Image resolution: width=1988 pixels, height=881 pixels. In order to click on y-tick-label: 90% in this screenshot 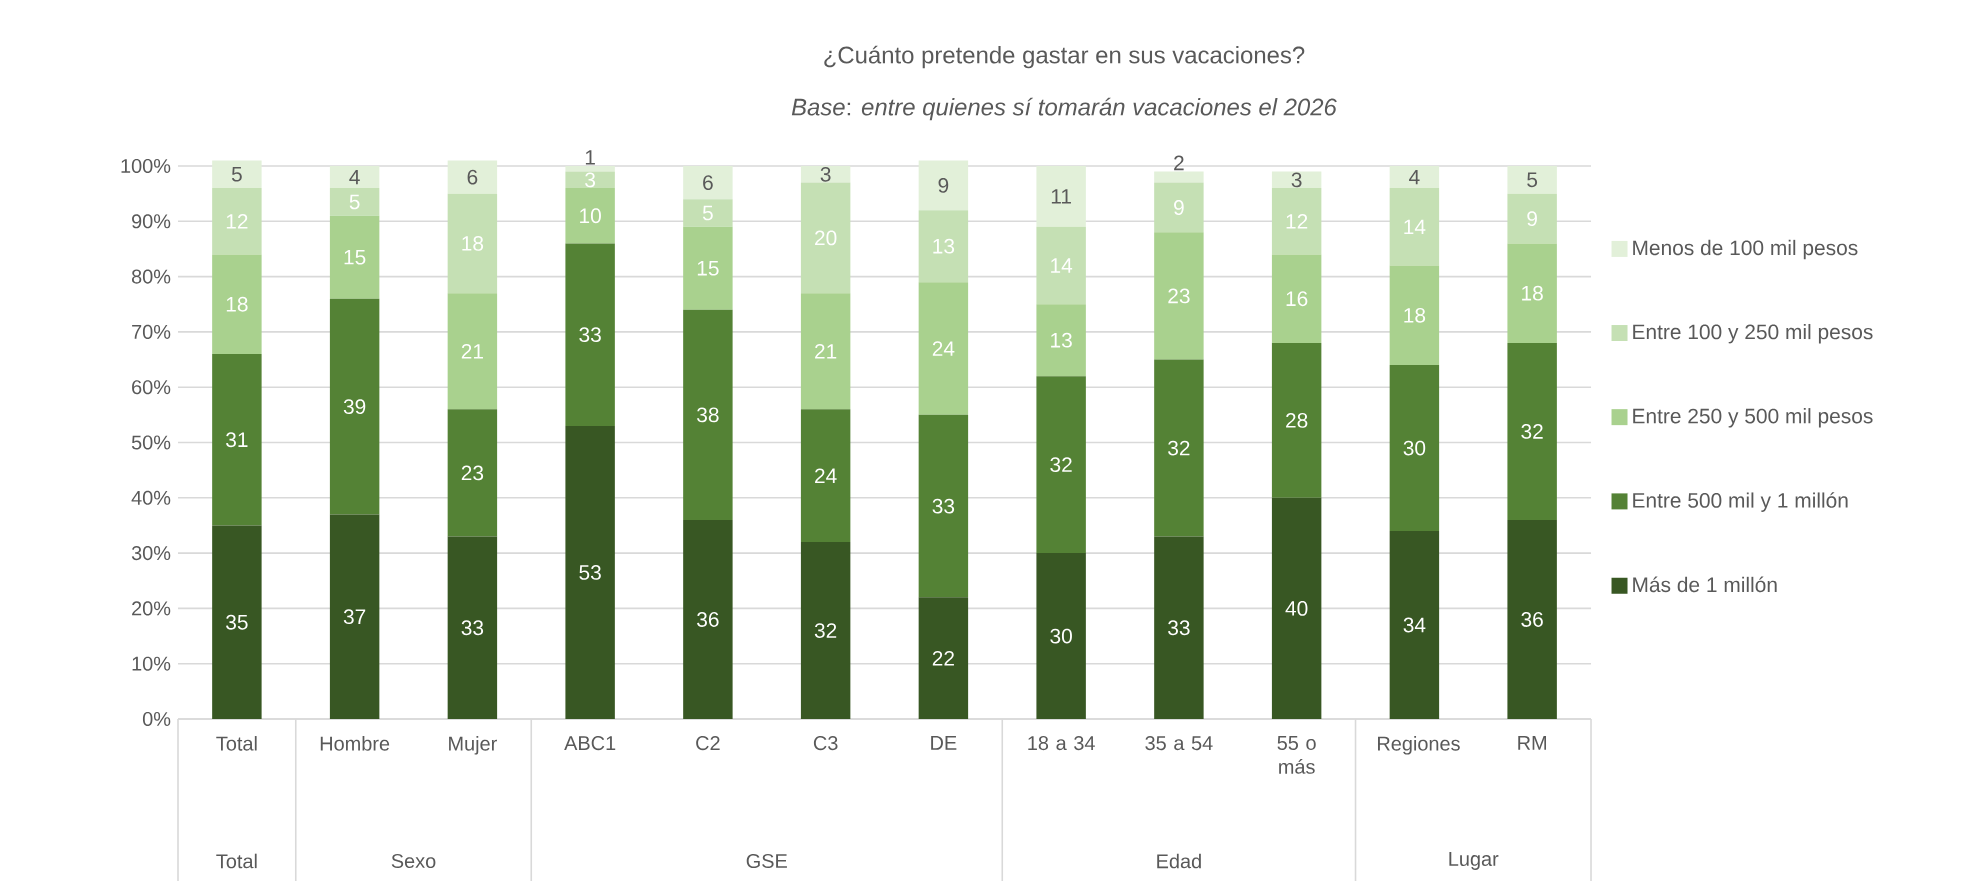, I will do `click(151, 221)`.